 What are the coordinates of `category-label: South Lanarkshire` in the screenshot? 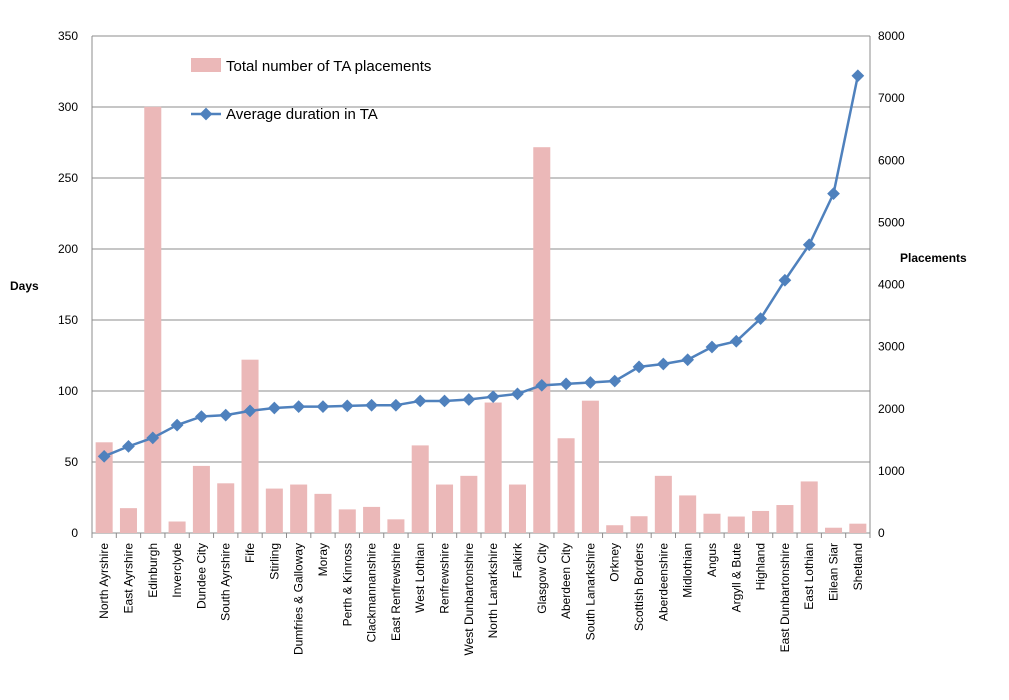 It's located at (590, 592).